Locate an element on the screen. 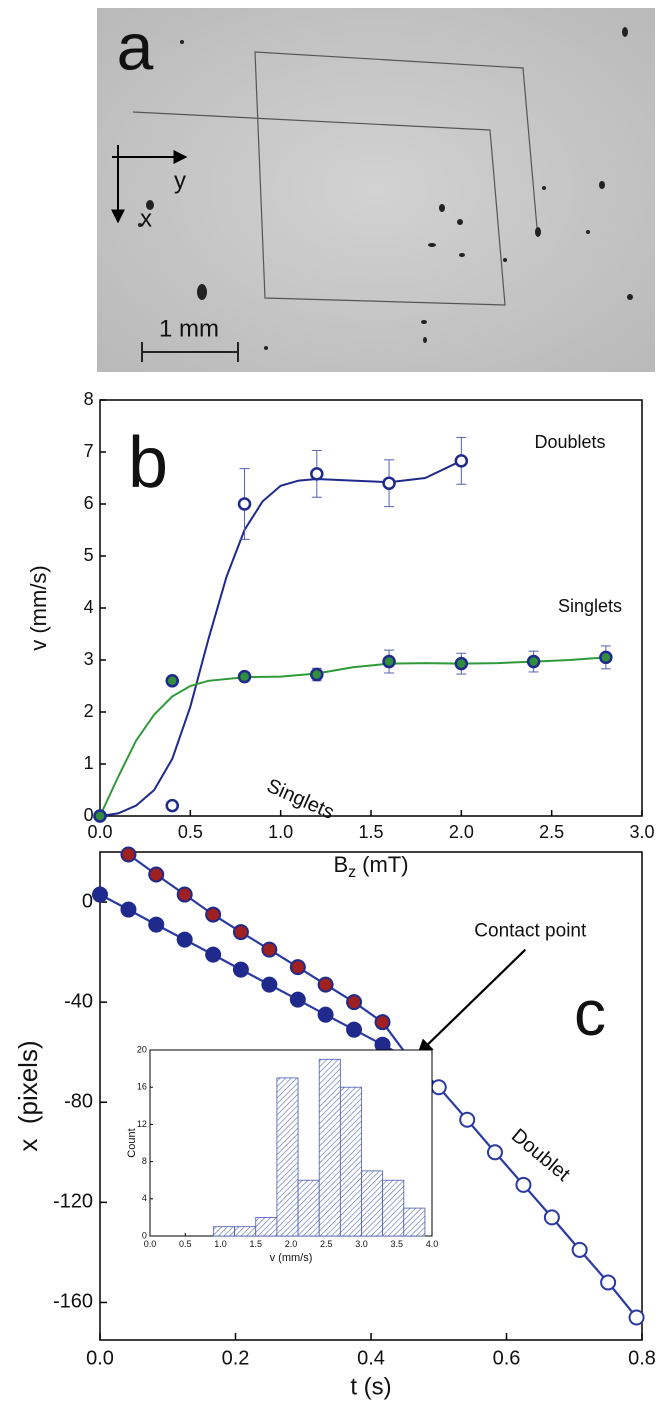 Image resolution: width=660 pixels, height=1402 pixels. annotation-arrow is located at coordinates (472, 1001).